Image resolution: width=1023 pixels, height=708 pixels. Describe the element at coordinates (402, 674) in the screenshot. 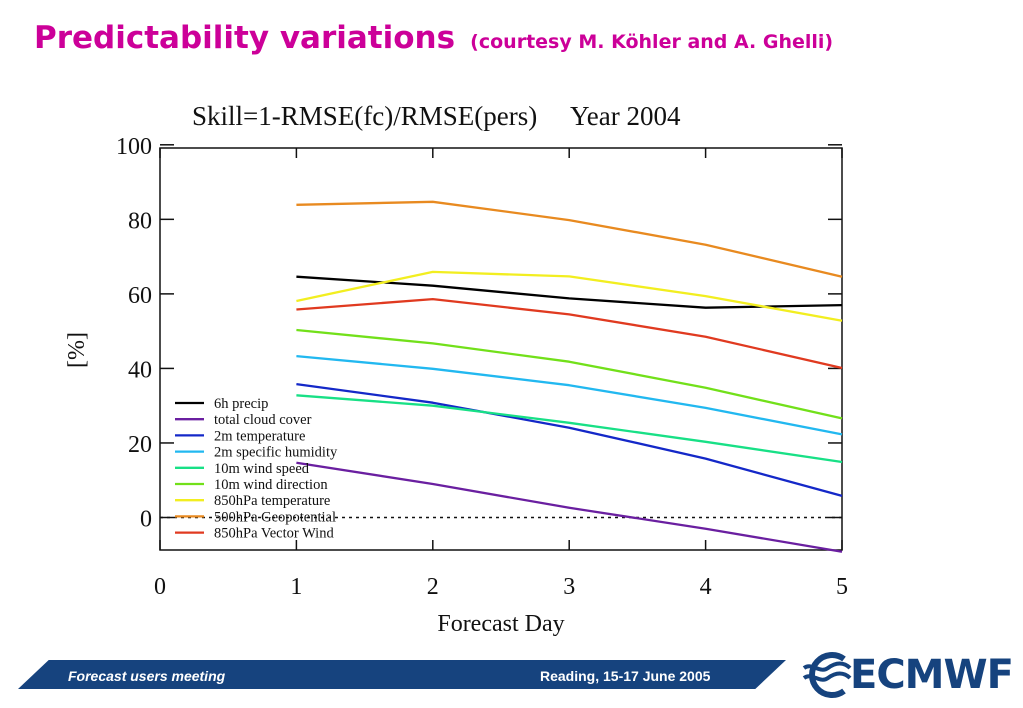

I see `footer-bar` at that location.